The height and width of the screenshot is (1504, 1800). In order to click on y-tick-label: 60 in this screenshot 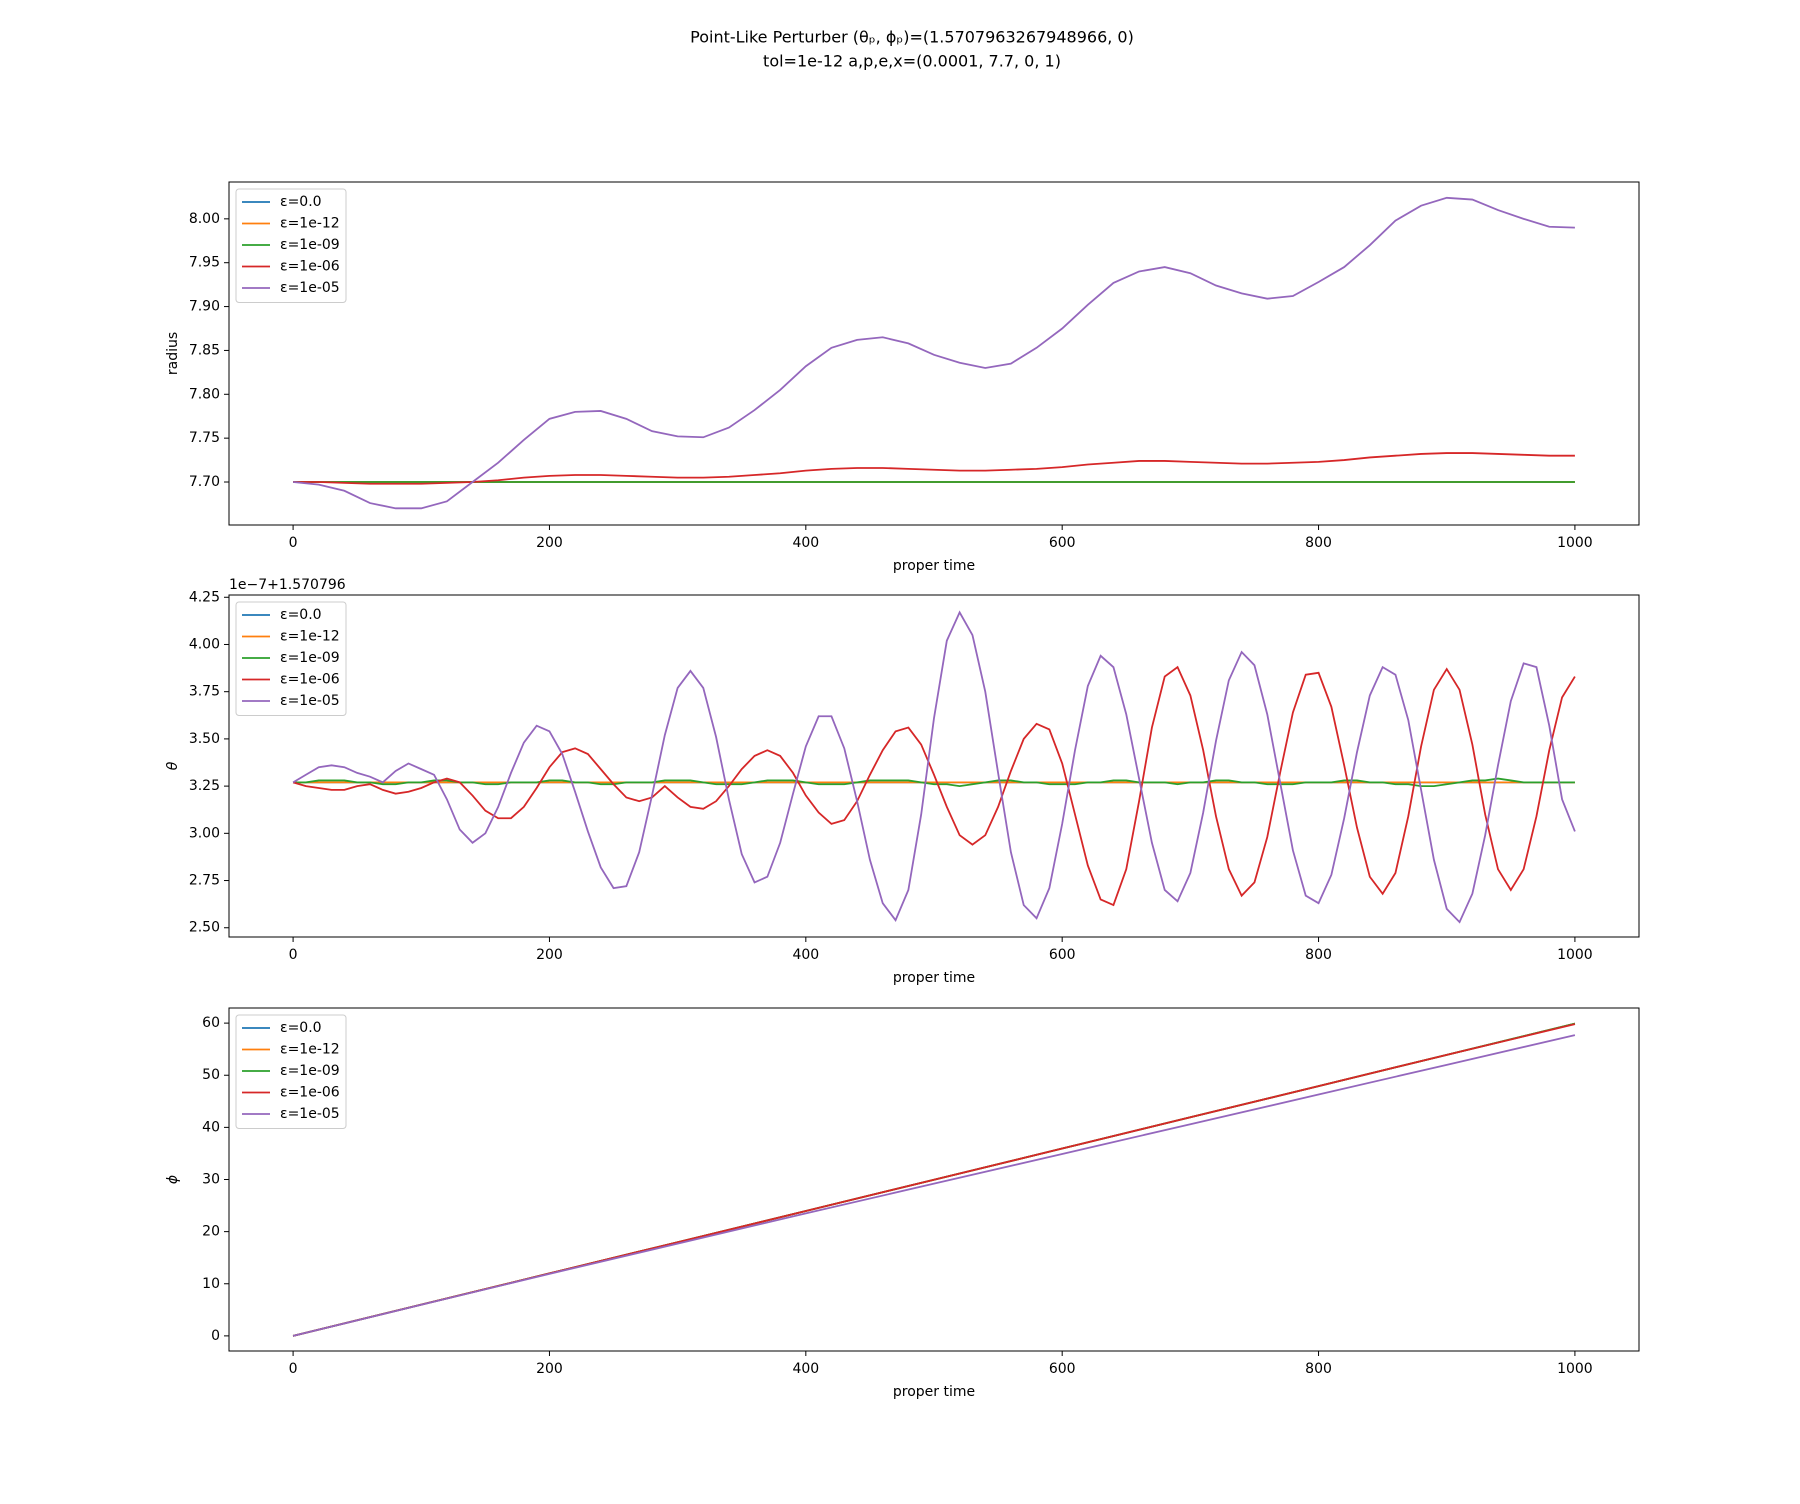, I will do `click(211, 1023)`.